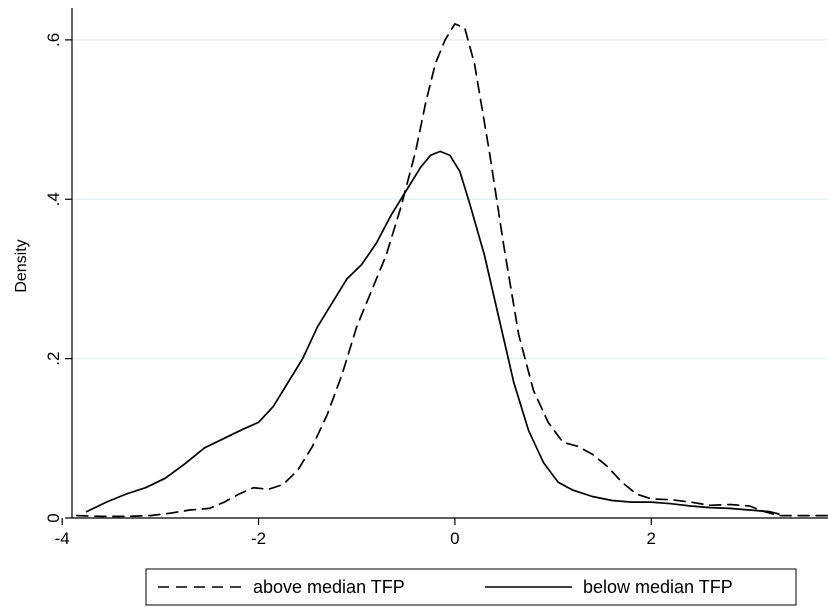 The image size is (828, 607). I want to click on x-tick-label-3: 2, so click(651, 538).